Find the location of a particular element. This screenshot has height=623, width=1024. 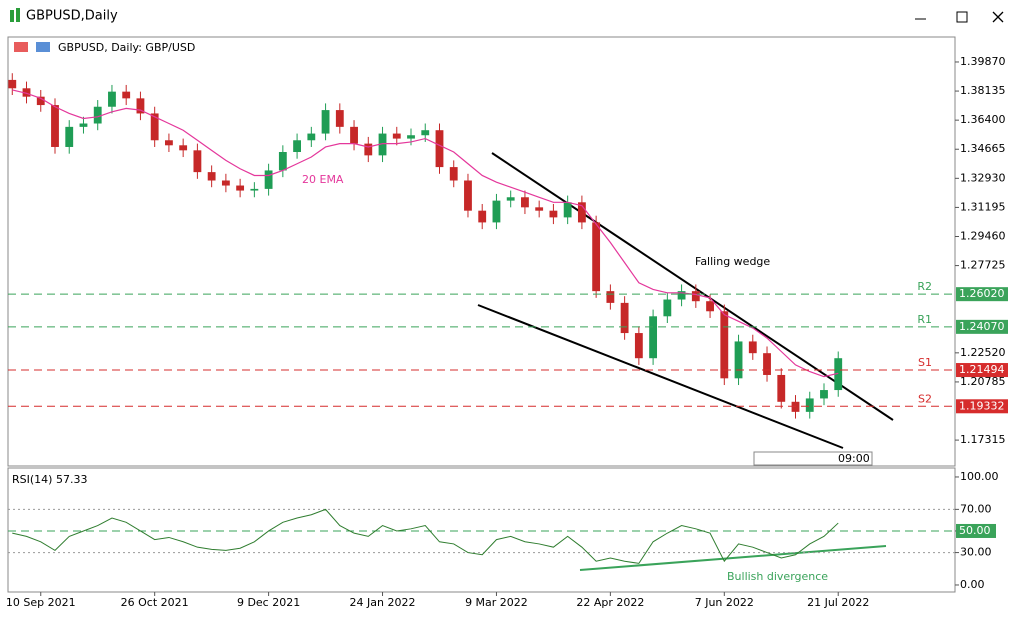

x-tick-label: 22 Apr 2022 is located at coordinates (610, 602).